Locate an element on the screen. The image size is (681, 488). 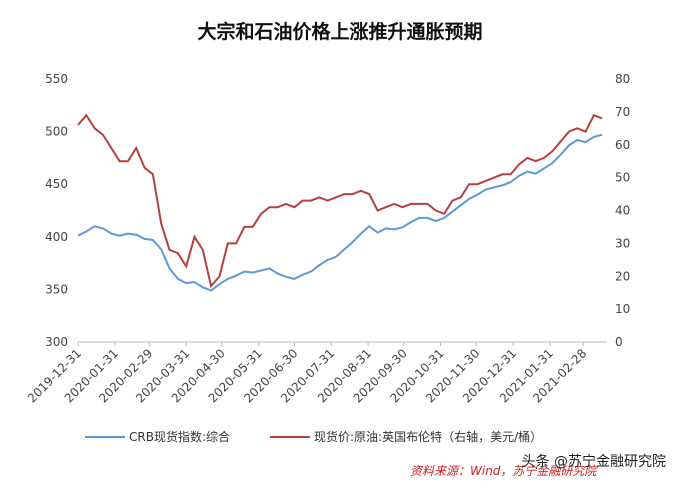
y2-tick-label: 0 is located at coordinates (619, 342).